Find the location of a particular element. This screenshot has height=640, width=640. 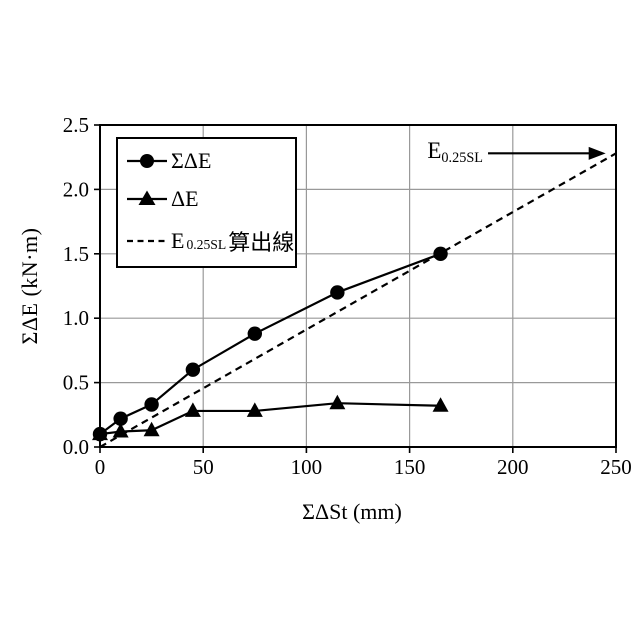

circle-marker-icon is located at coordinates (147, 161).